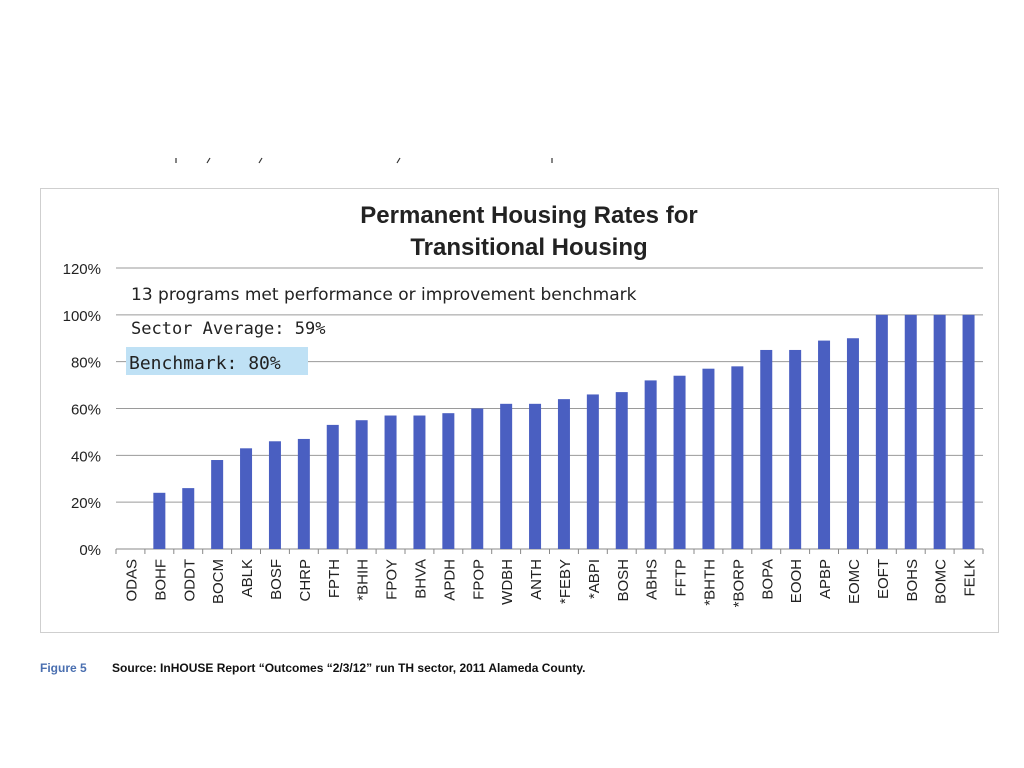 The width and height of the screenshot is (1024, 768). Describe the element at coordinates (364, 160) in the screenshot. I see `decorative-tick-marks` at that location.